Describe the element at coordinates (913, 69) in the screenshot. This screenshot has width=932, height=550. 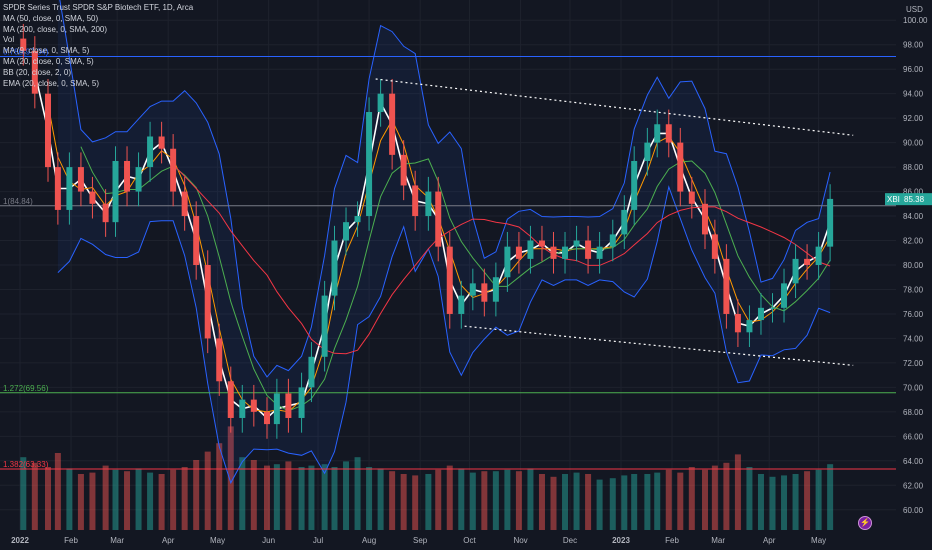
I see `price-tick-label: 96.00` at that location.